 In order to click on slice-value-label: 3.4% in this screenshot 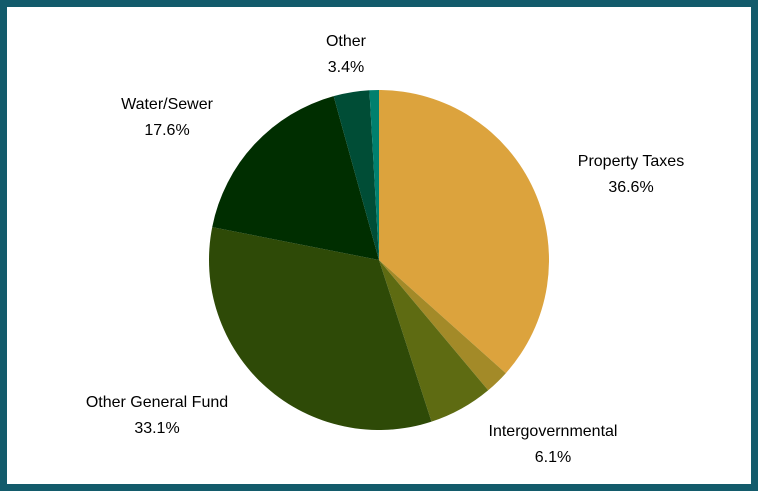, I will do `click(346, 67)`.